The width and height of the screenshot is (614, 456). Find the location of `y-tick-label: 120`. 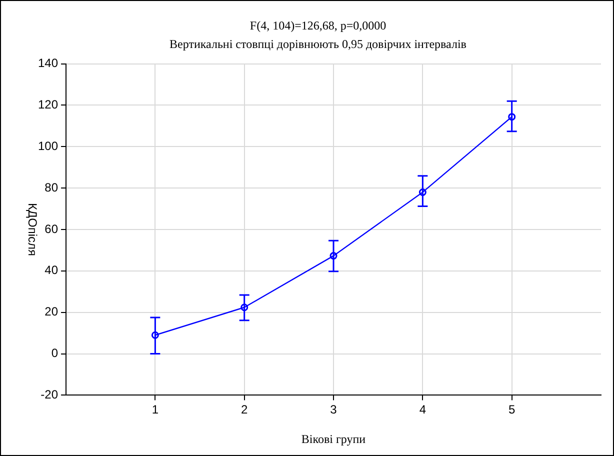

y-tick-label: 120 is located at coordinates (48, 105).